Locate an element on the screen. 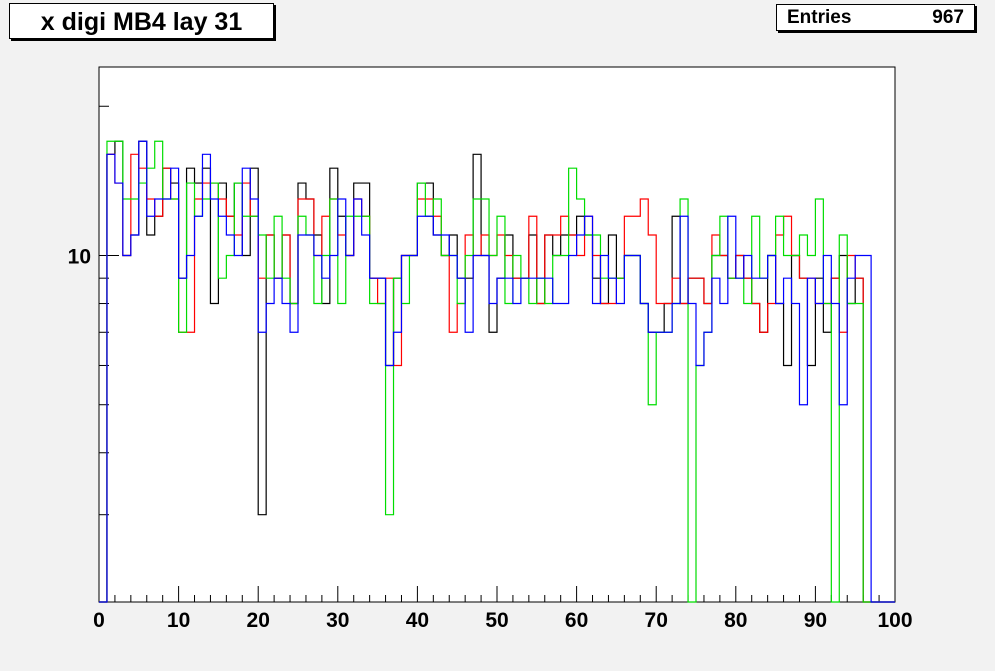 This screenshot has width=995, height=671. x-tick-label: 100 is located at coordinates (894, 620).